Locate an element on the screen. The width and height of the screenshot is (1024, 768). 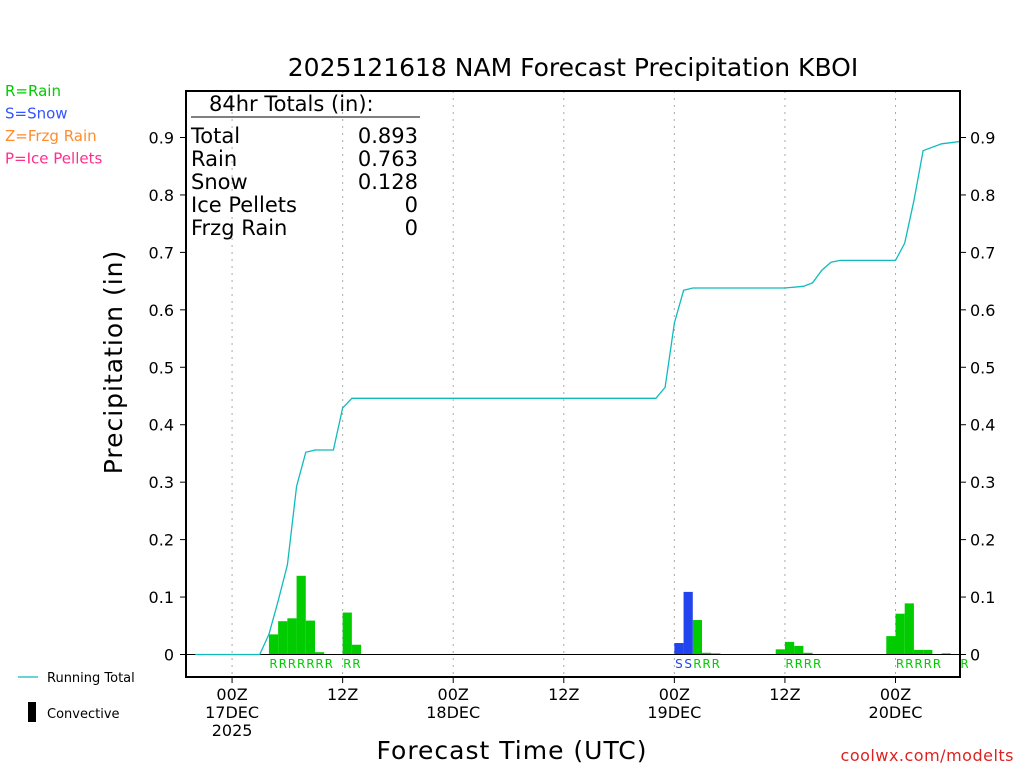
totals-row-label: Total is located at coordinates (215, 136).